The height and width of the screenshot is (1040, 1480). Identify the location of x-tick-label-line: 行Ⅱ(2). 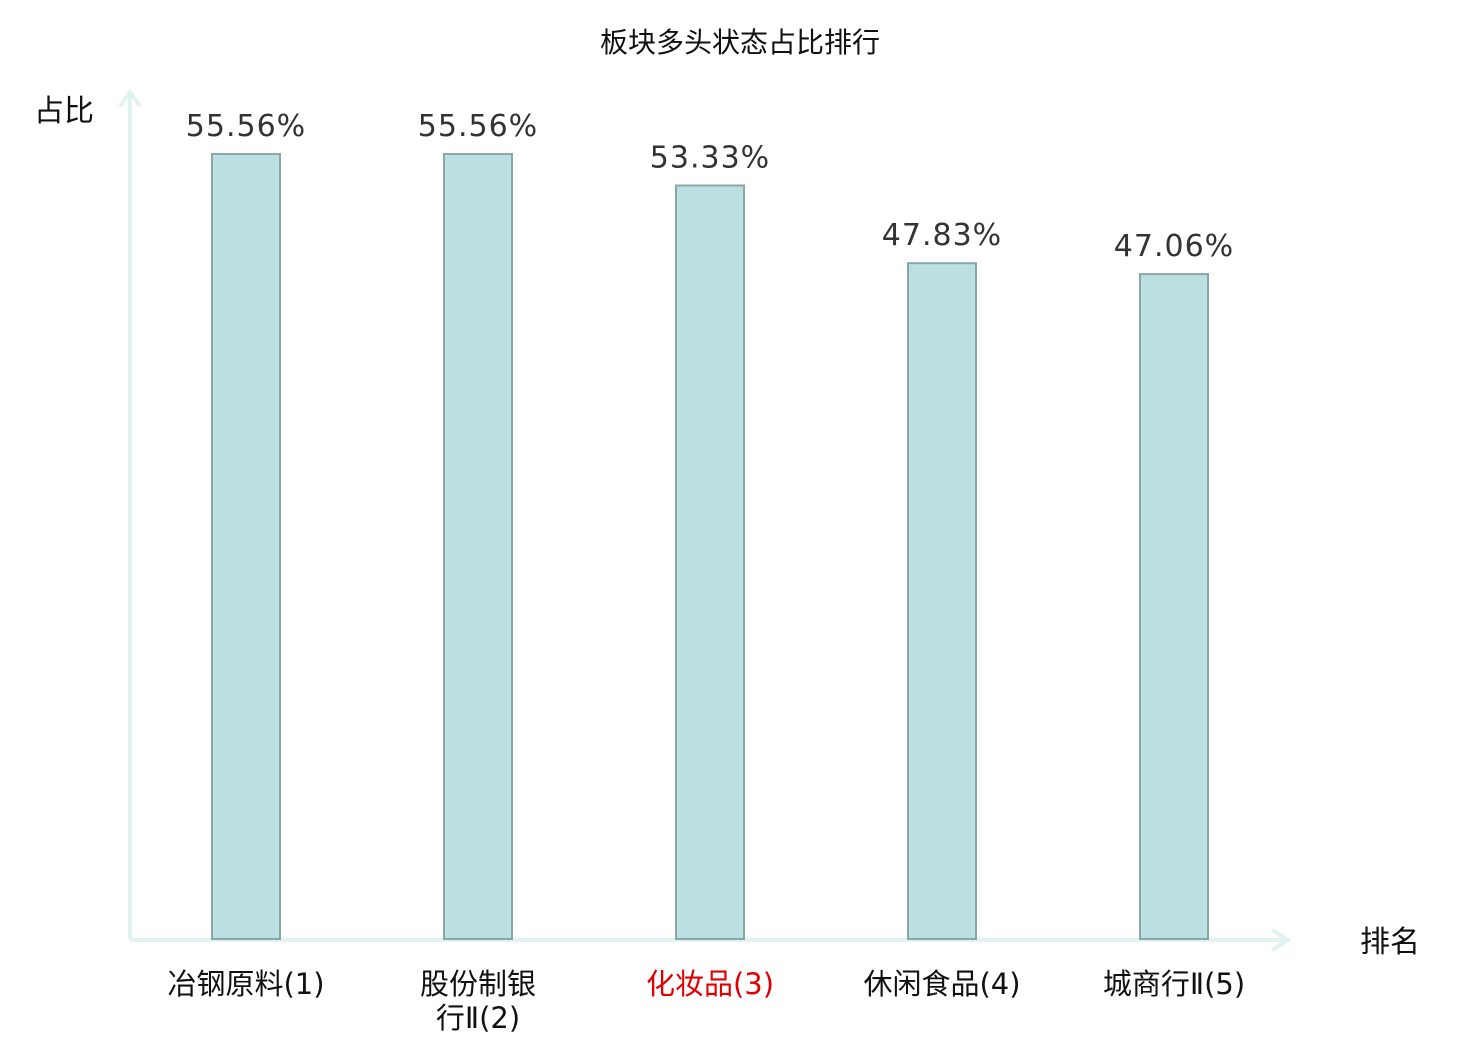
(478, 1018).